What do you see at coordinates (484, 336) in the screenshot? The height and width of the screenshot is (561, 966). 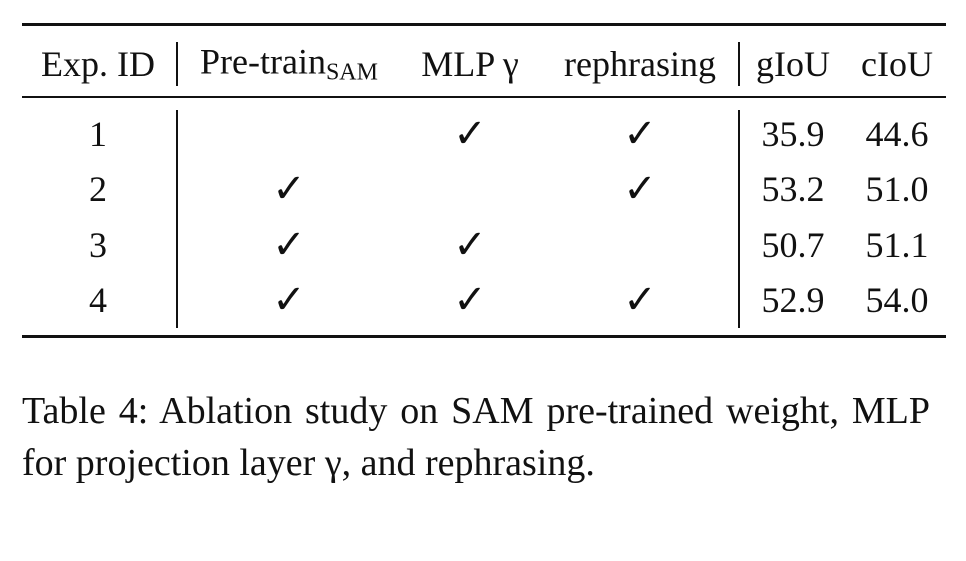 I see `bottom-rule` at bounding box center [484, 336].